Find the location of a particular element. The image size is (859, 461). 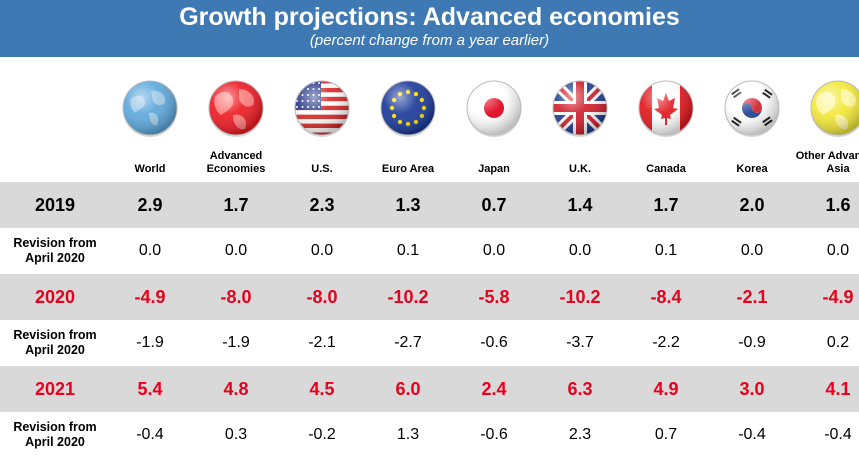

column-label: Advanced Economies is located at coordinates (236, 162).